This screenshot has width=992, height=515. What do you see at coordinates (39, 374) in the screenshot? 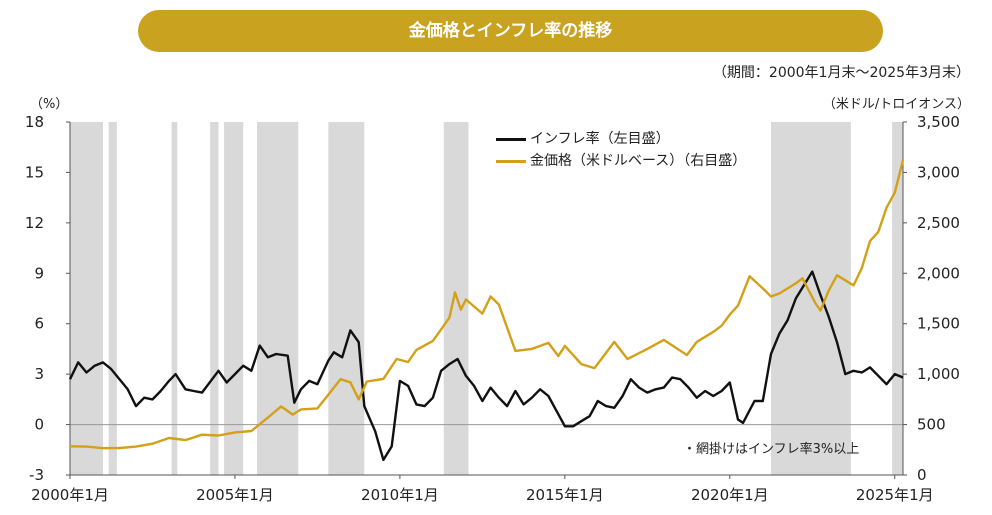
I see `left-tick-label: 3` at bounding box center [39, 374].